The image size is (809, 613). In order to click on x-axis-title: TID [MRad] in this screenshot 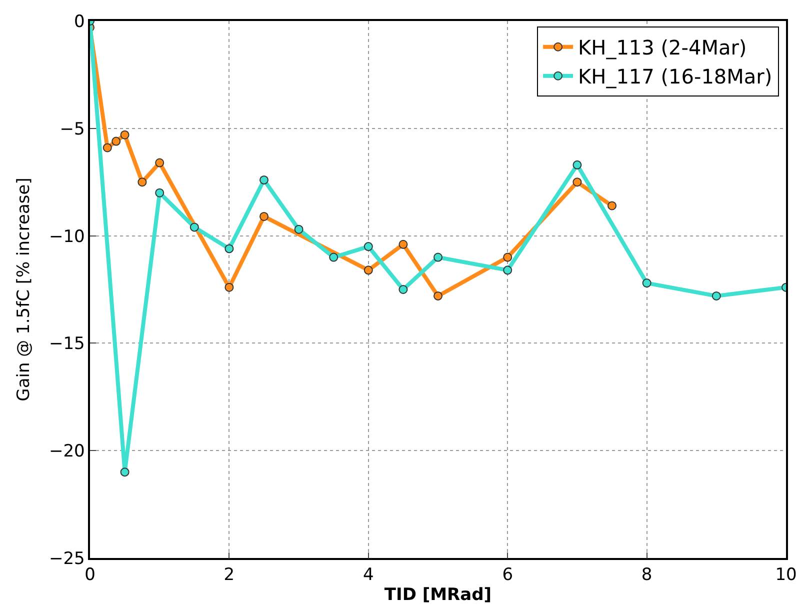, I will do `click(438, 595)`.